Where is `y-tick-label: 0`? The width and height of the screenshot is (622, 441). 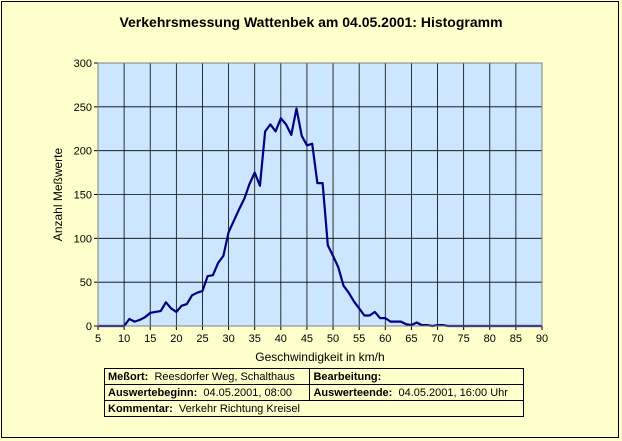
y-tick-label: 0 is located at coordinates (89, 327).